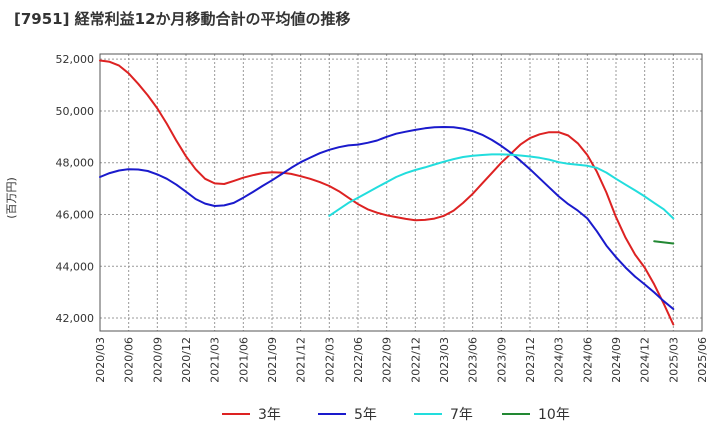 This screenshot has height=440, width=720. What do you see at coordinates (157, 360) in the screenshot?
I see `x-tick-label: 2020/09` at bounding box center [157, 360].